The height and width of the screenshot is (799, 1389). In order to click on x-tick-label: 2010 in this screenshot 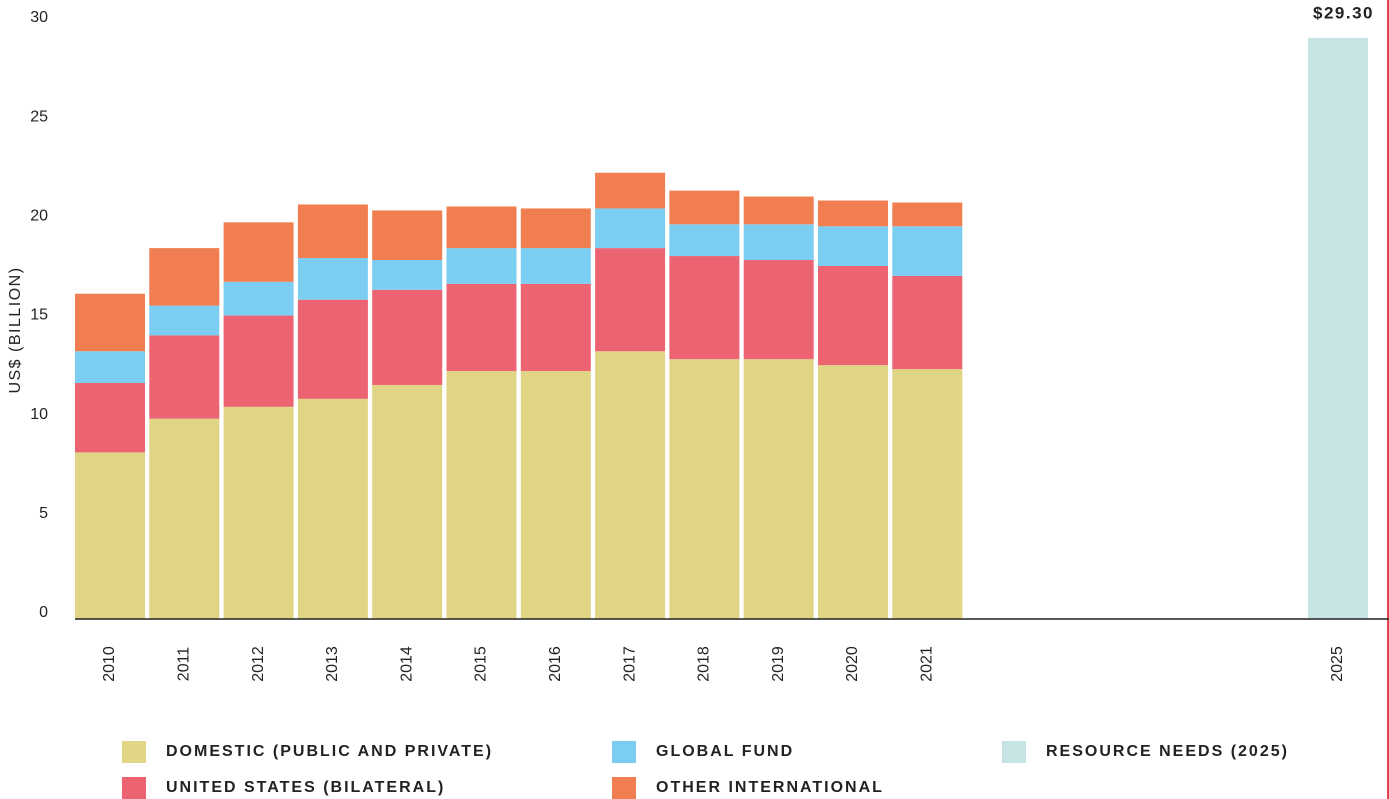, I will do `click(109, 664)`.